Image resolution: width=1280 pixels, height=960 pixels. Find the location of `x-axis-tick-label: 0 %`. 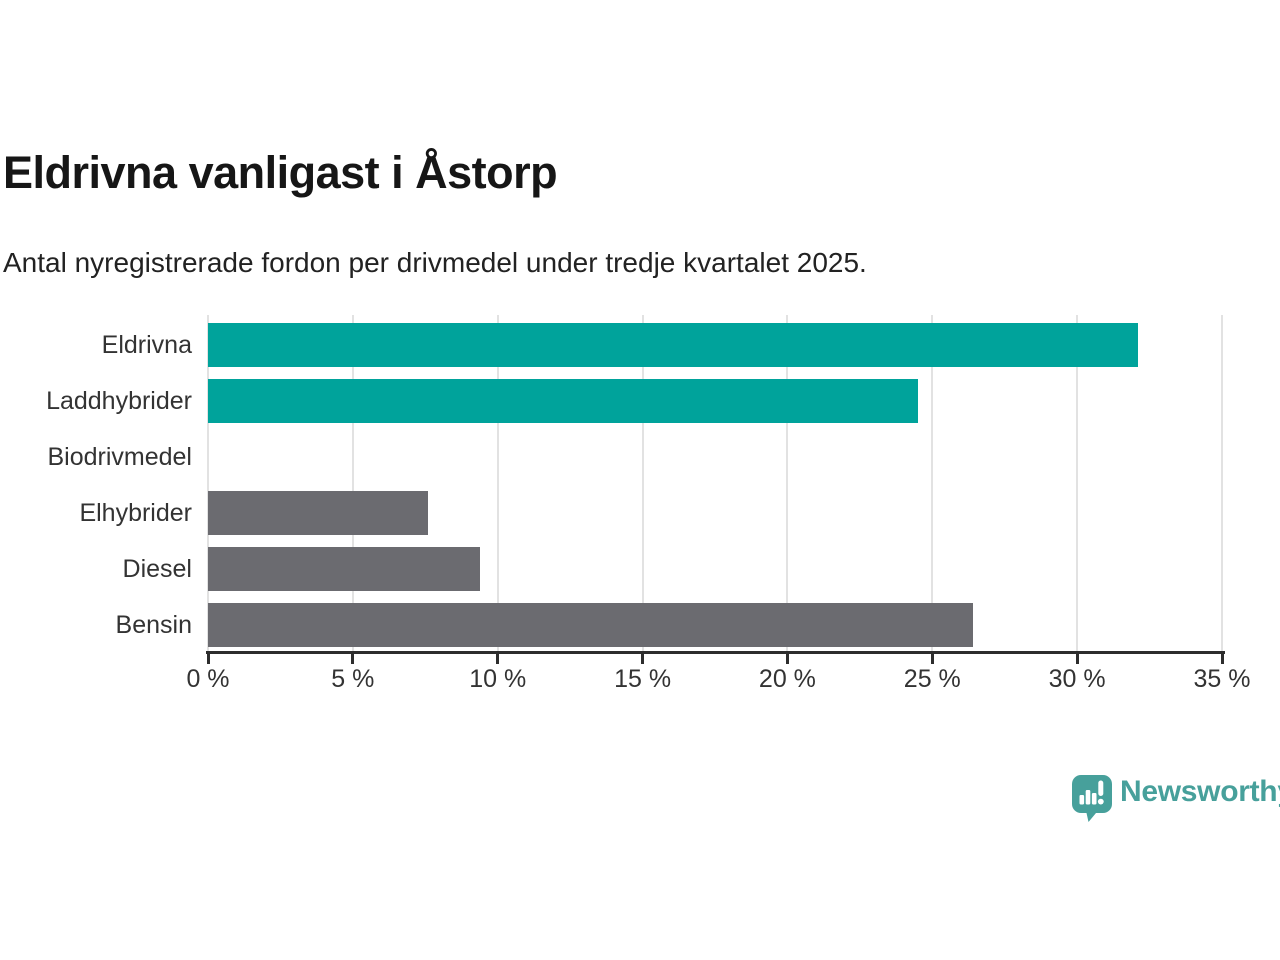

x-axis-tick-label: 0 % is located at coordinates (208, 679).